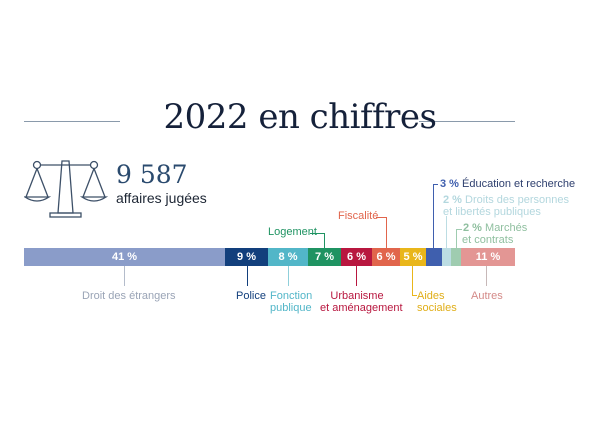 Image resolution: width=600 pixels, height=426 pixels. What do you see at coordinates (386, 257) in the screenshot?
I see `bar-fiscalite: 6 %` at bounding box center [386, 257].